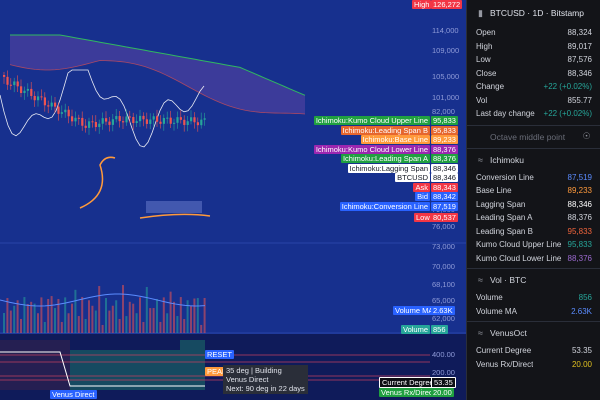 The height and width of the screenshot is (400, 600). I want to click on ichimoku-title: Ichimoku, so click(507, 159).